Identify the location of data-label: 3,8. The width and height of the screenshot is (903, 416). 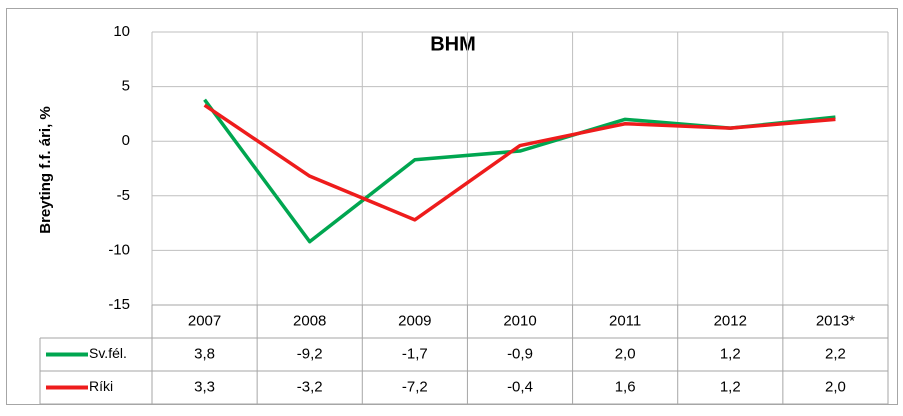
(204, 353).